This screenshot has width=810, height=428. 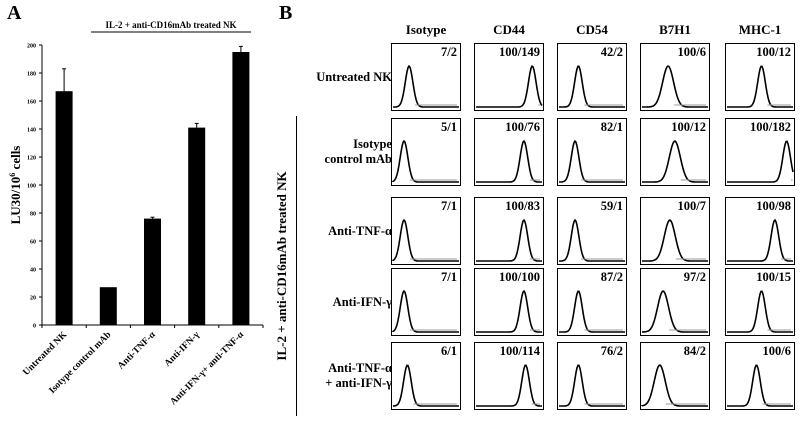 What do you see at coordinates (675, 29) in the screenshot?
I see `column-header: B7H1` at bounding box center [675, 29].